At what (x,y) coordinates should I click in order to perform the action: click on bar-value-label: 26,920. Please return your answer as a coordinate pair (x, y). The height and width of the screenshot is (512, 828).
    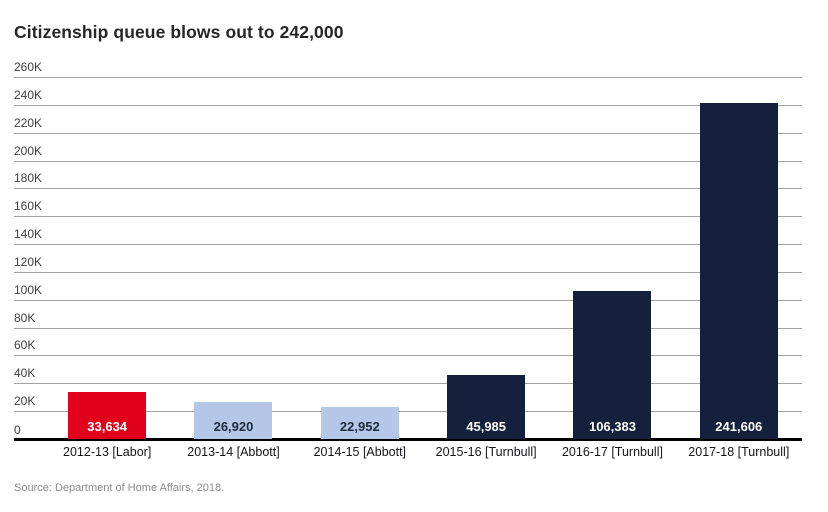
    Looking at the image, I should click on (233, 426).